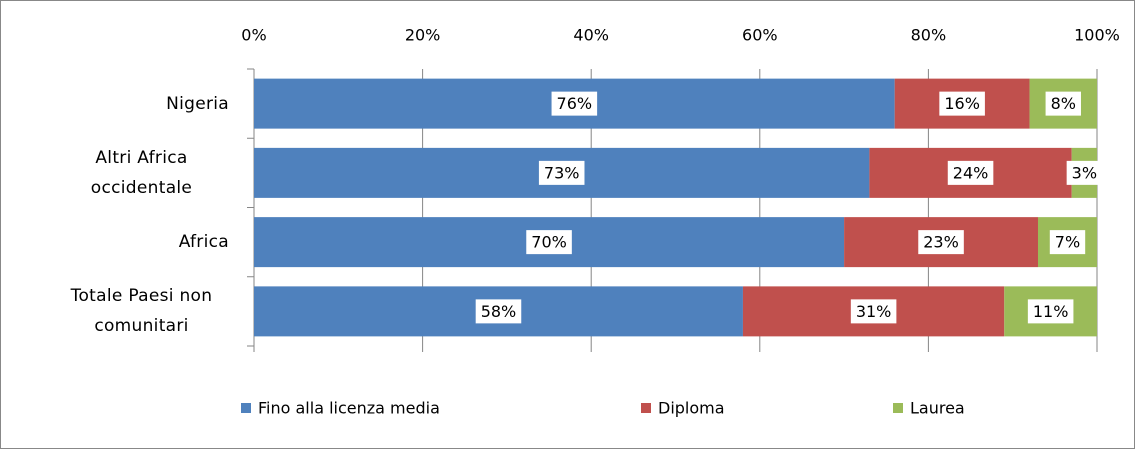  I want to click on category-label-box: Africa, so click(204, 242).